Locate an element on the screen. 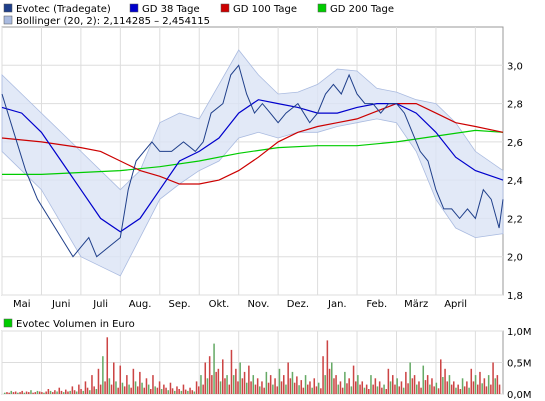 This screenshot has height=401, width=545. y-axis-volume: 0,0M 0,5M 1,0M is located at coordinates (519, 364).